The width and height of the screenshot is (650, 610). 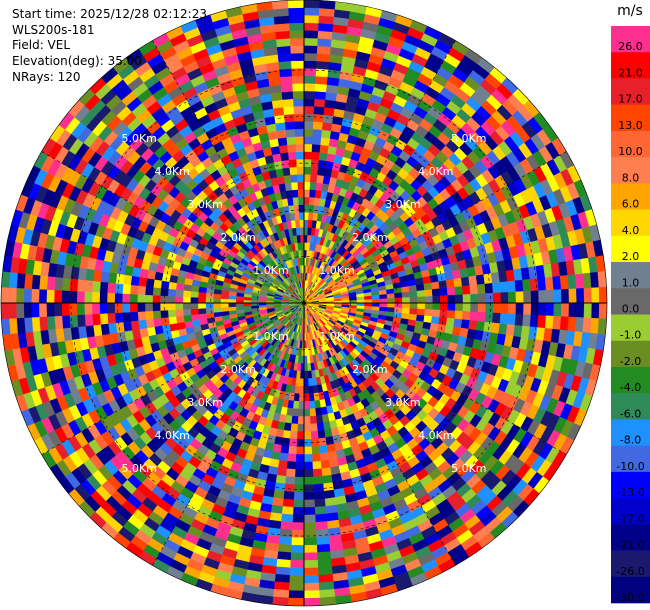 I want to click on colorbar-tick-label: -30.0, so click(x=630, y=597).